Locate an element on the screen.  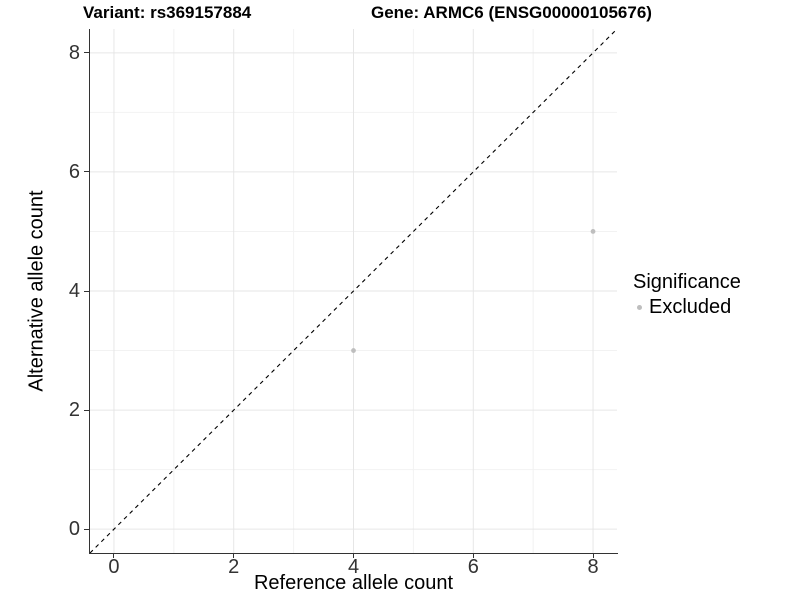
plot-title-gene: Gene: ARMC6 (ENSG00000105676) is located at coordinates (511, 12).